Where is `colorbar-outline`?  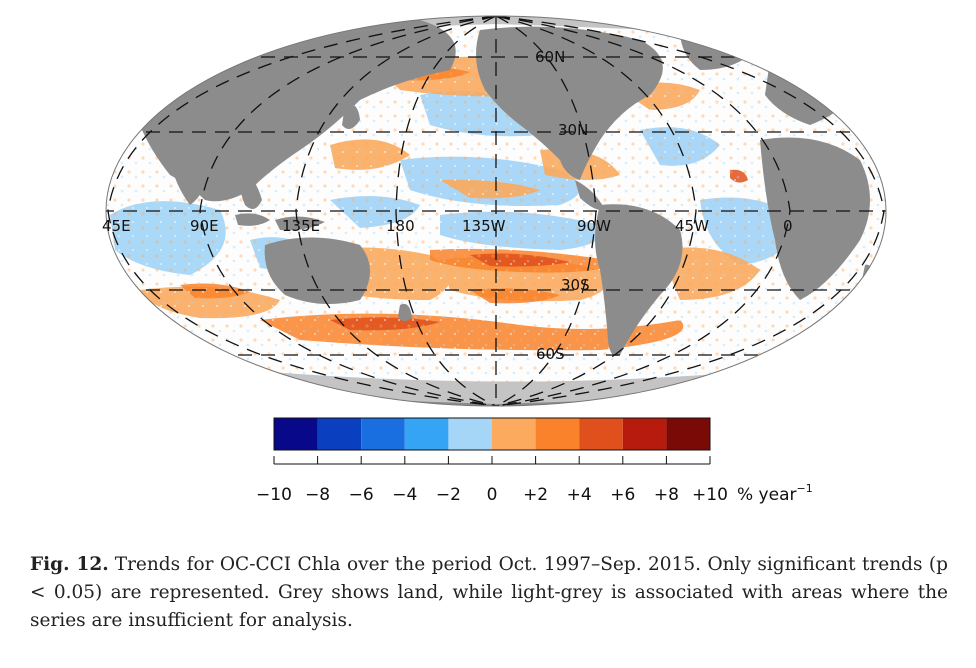 colorbar-outline is located at coordinates (492, 434).